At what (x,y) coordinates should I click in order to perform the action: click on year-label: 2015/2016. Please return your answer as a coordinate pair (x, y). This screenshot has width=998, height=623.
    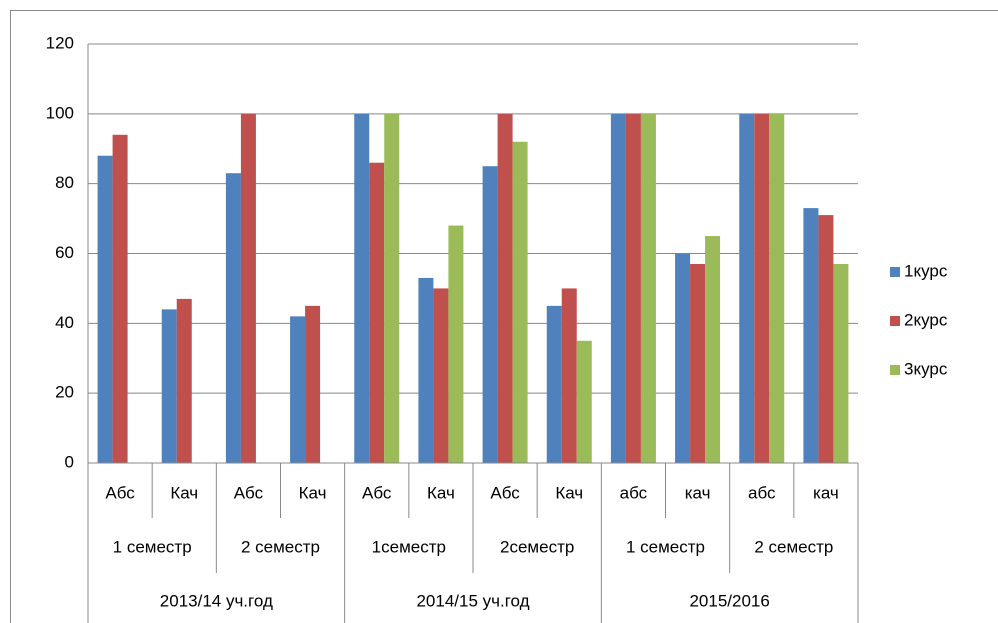
    Looking at the image, I should click on (729, 600).